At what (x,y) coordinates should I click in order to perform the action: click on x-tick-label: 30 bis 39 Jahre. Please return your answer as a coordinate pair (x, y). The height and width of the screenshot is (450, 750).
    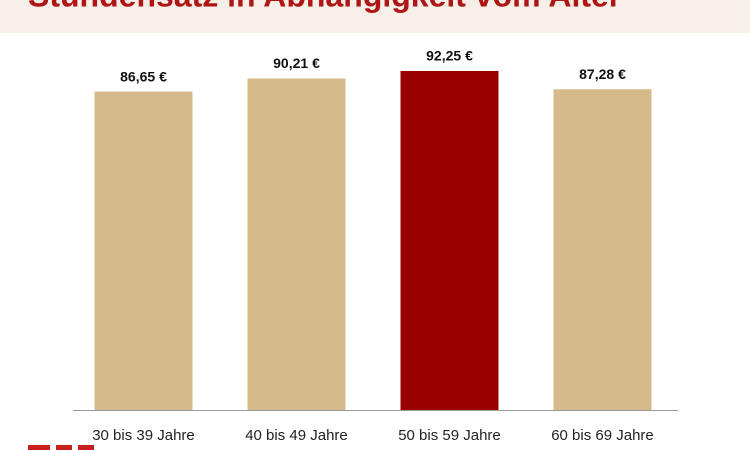
    Looking at the image, I should click on (143, 435).